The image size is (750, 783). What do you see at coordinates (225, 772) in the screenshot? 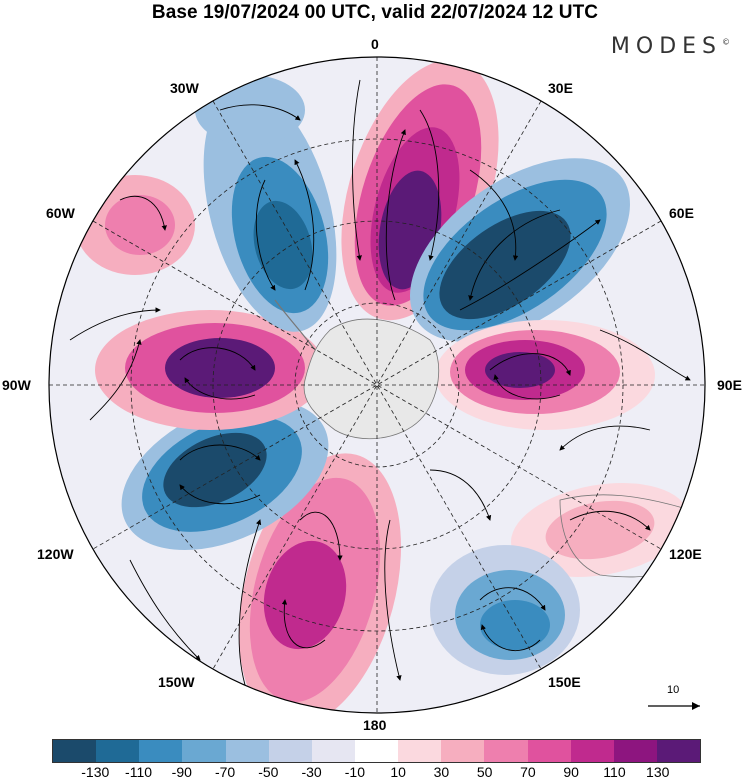
I see `colorbar-tick-label: -70` at bounding box center [225, 772].